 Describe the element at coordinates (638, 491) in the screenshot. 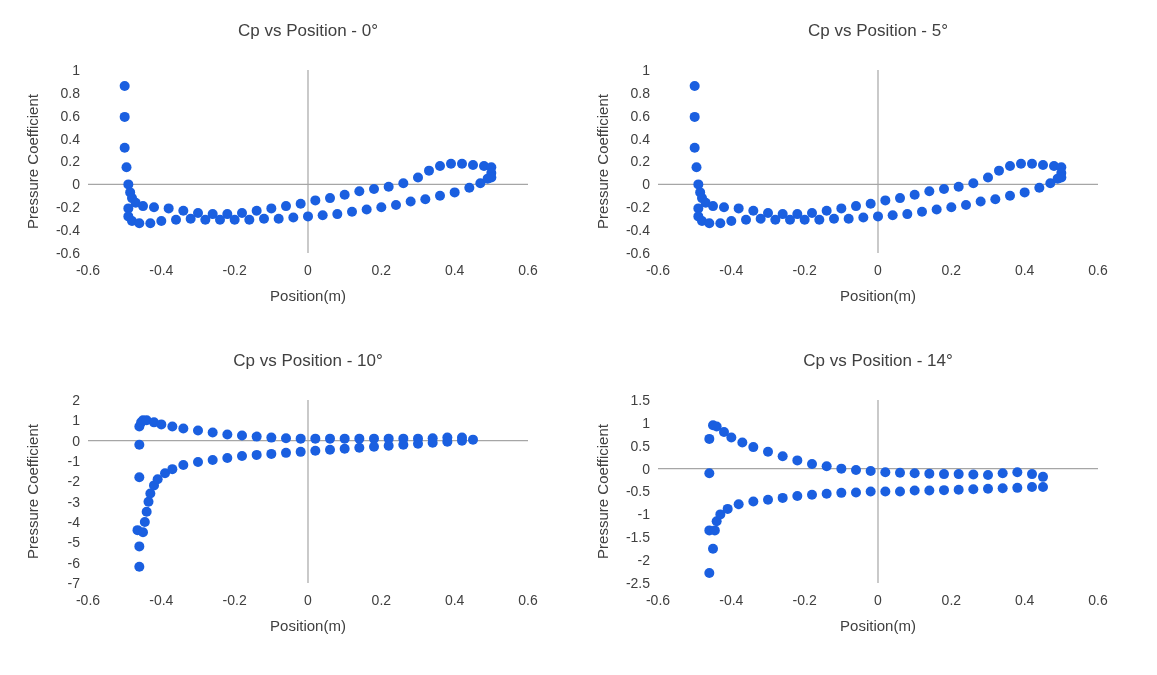

I see `y-tick-label: -0.5` at that location.